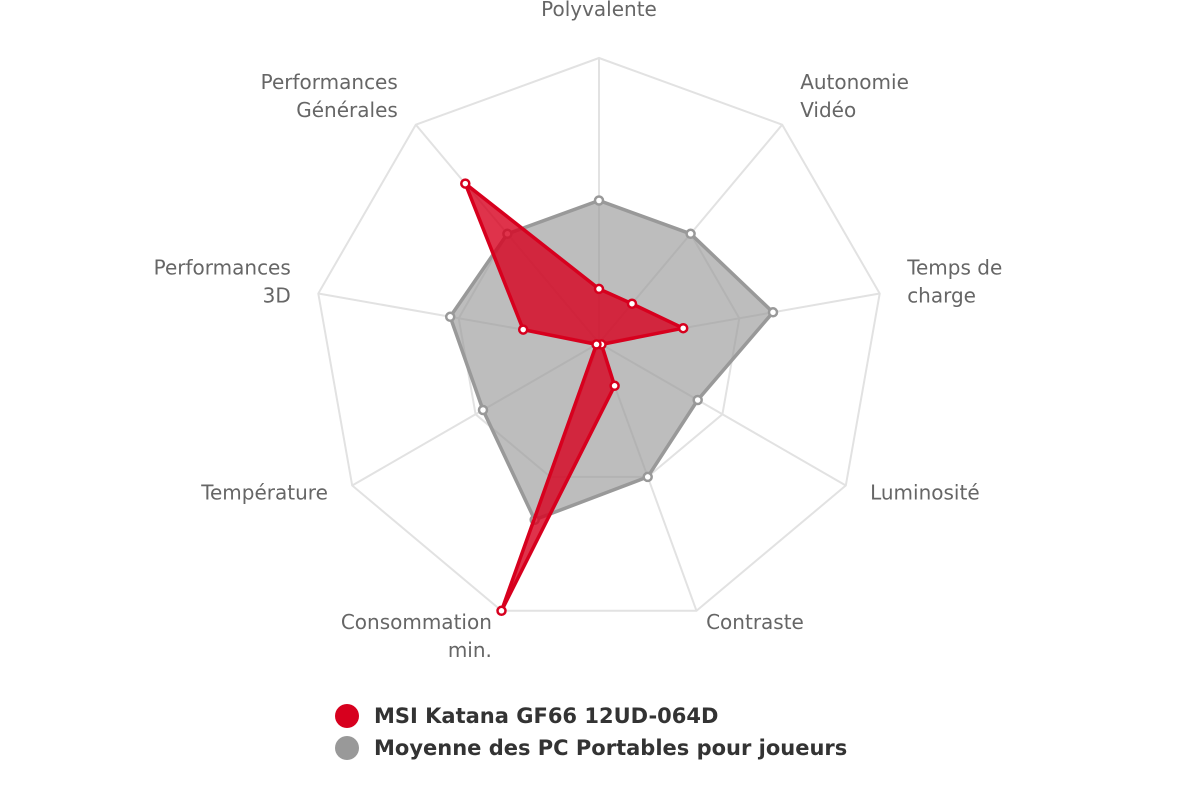 Image resolution: width=1200 pixels, height=800 pixels. I want to click on axis-label-3: Temps de charge, so click(954, 282).